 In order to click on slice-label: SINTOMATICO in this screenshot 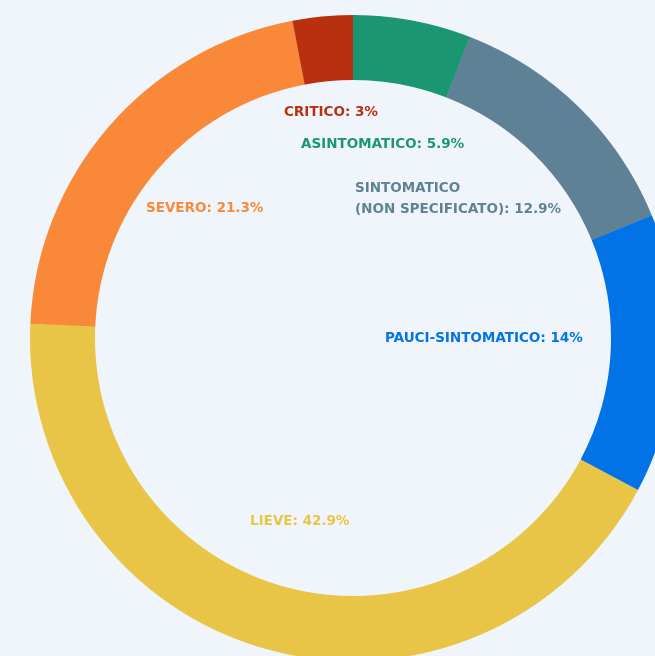, I will do `click(407, 188)`.